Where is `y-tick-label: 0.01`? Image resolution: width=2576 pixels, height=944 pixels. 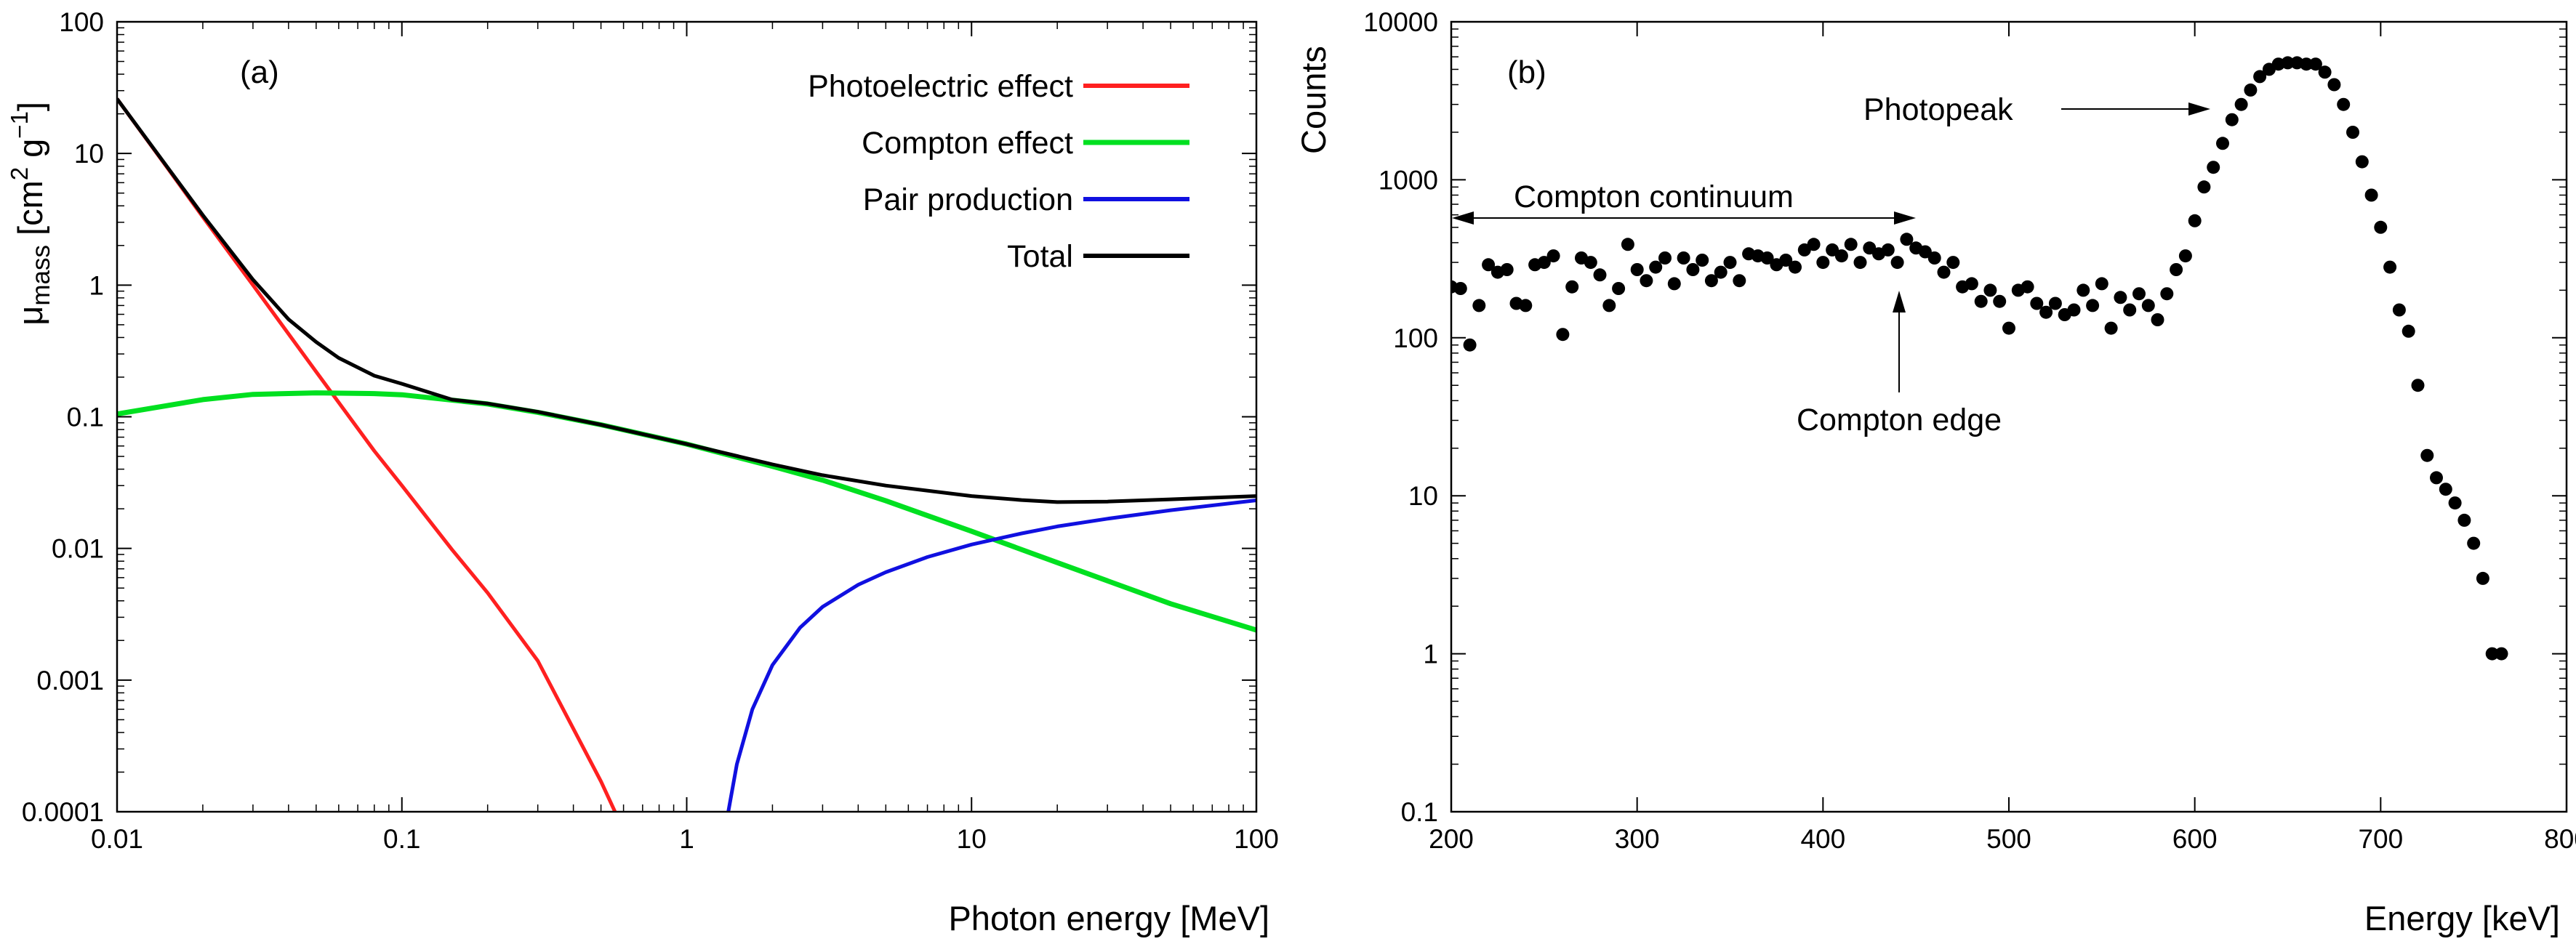
y-tick-label: 0.01 is located at coordinates (78, 549).